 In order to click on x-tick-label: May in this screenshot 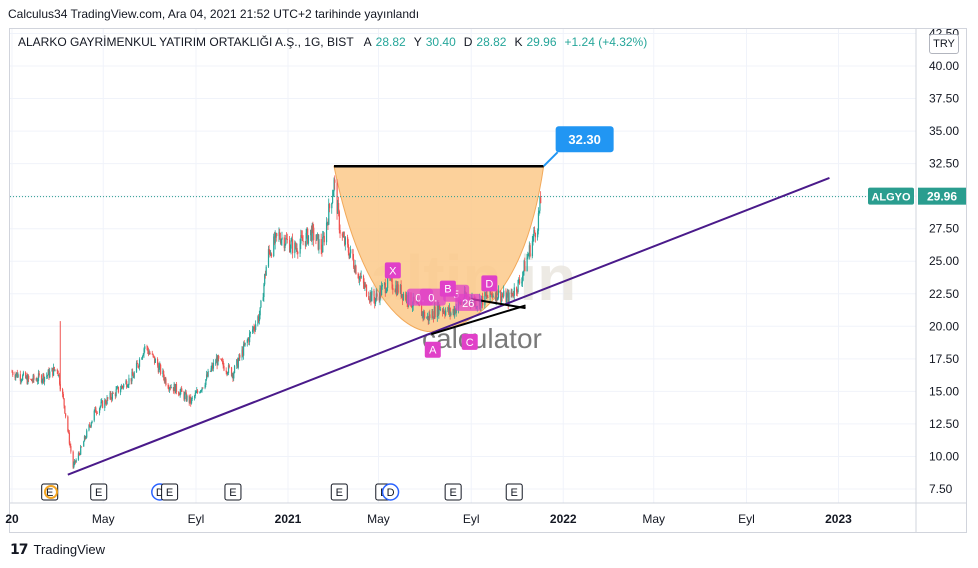, I will do `click(103, 519)`.